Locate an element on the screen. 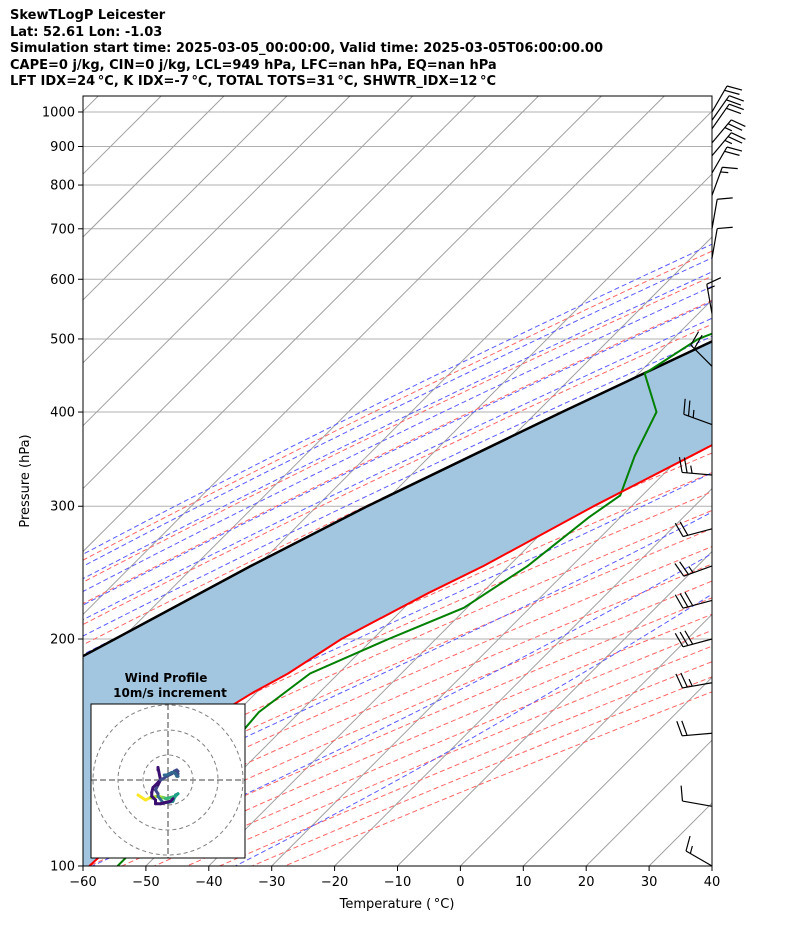 Image resolution: width=794 pixels, height=937 pixels. y-tick-label: 600 is located at coordinates (62, 280).